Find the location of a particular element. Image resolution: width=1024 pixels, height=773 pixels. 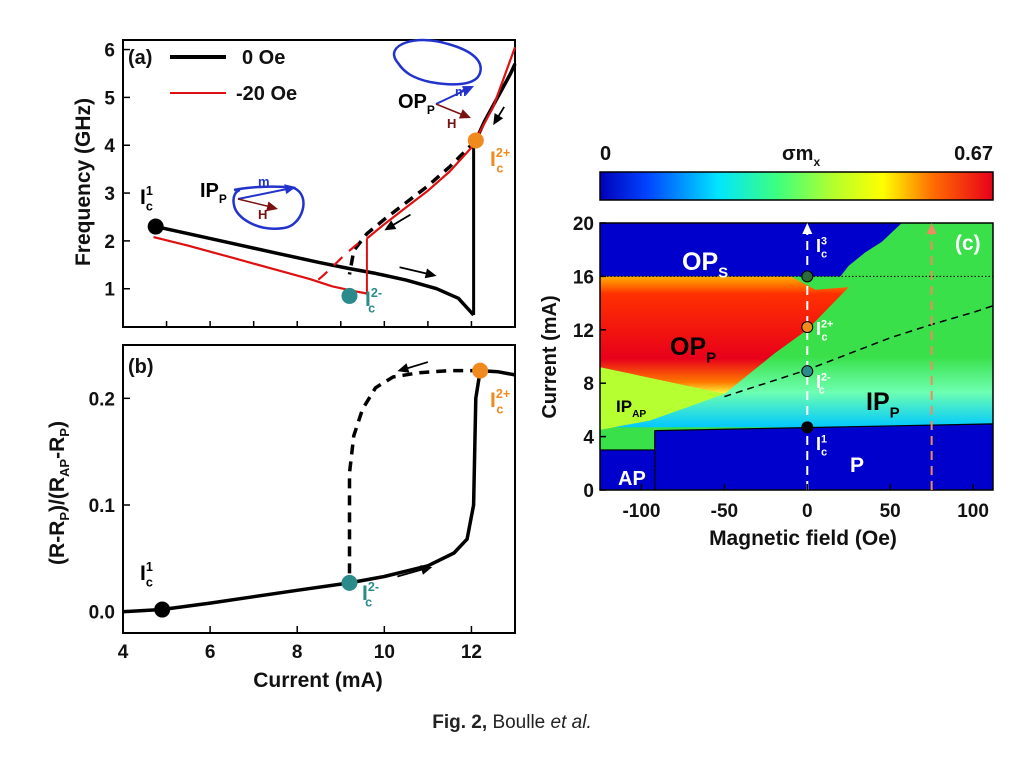

x-tick-label: -50 is located at coordinates (724, 511).